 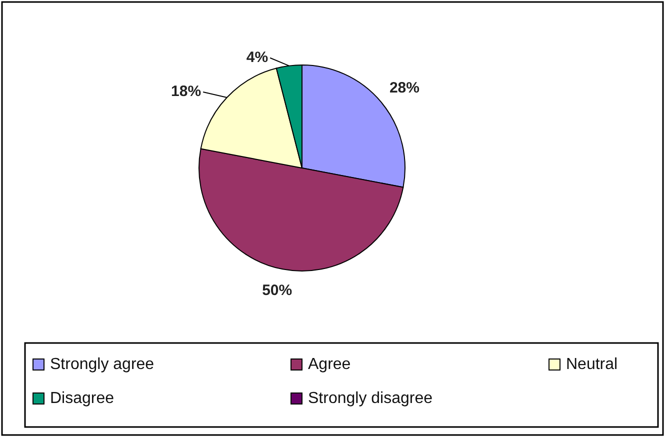 I want to click on legend-label: Strongly disagree, so click(x=370, y=399).